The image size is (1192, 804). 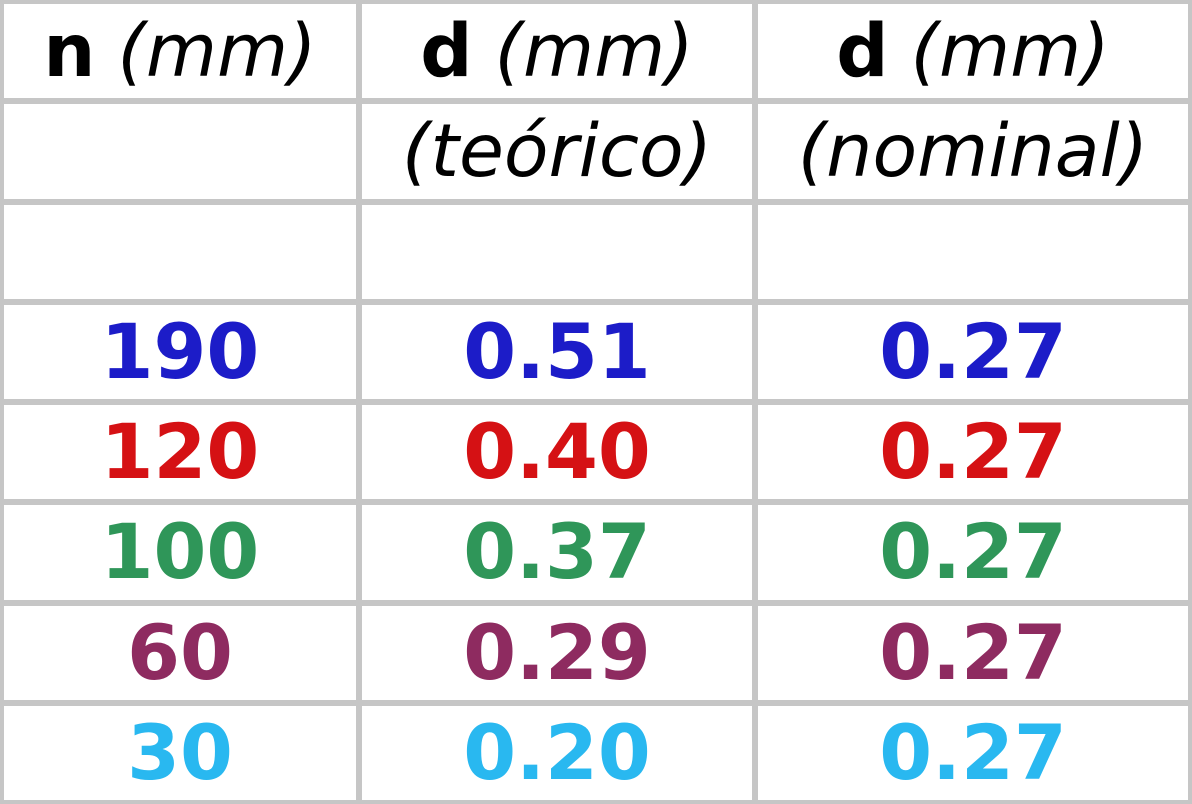 What do you see at coordinates (557, 452) in the screenshot?
I see `d-teorico-value-cell: 0.40` at bounding box center [557, 452].